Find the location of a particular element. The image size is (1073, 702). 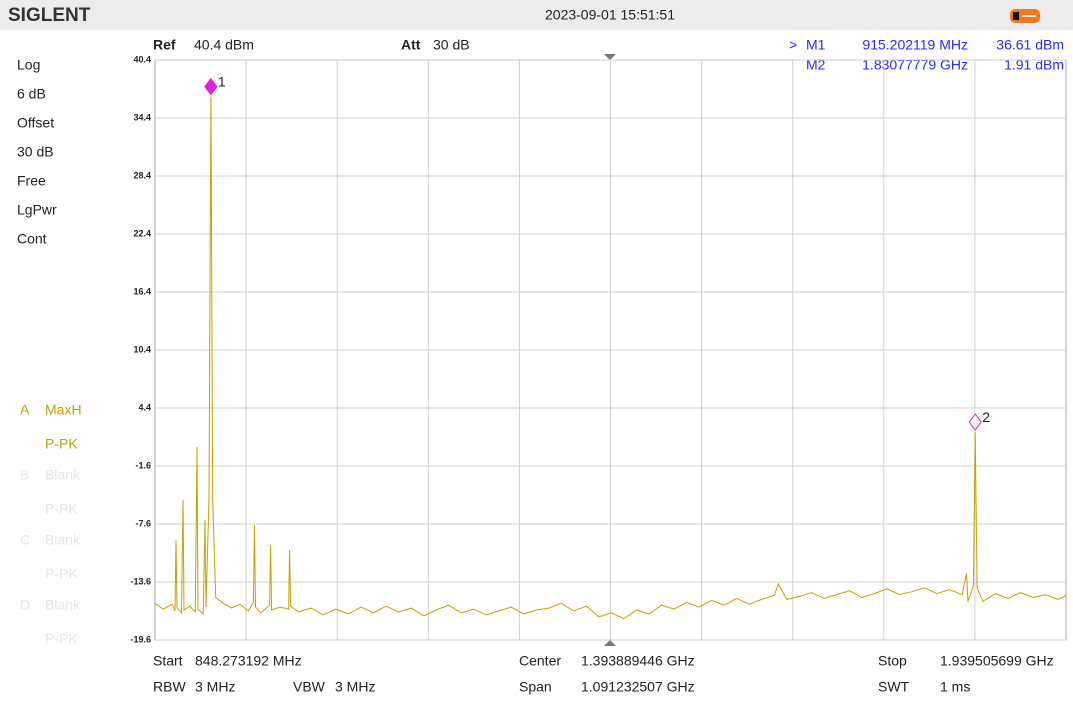

marker-label: 1 is located at coordinates (222, 81).